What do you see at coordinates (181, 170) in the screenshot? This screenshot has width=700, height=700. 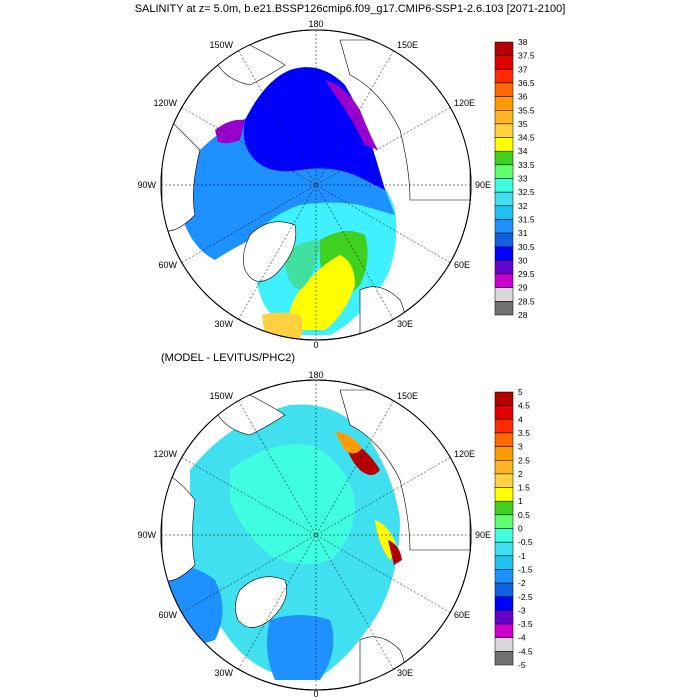 I see `landmass-north-america` at bounding box center [181, 170].